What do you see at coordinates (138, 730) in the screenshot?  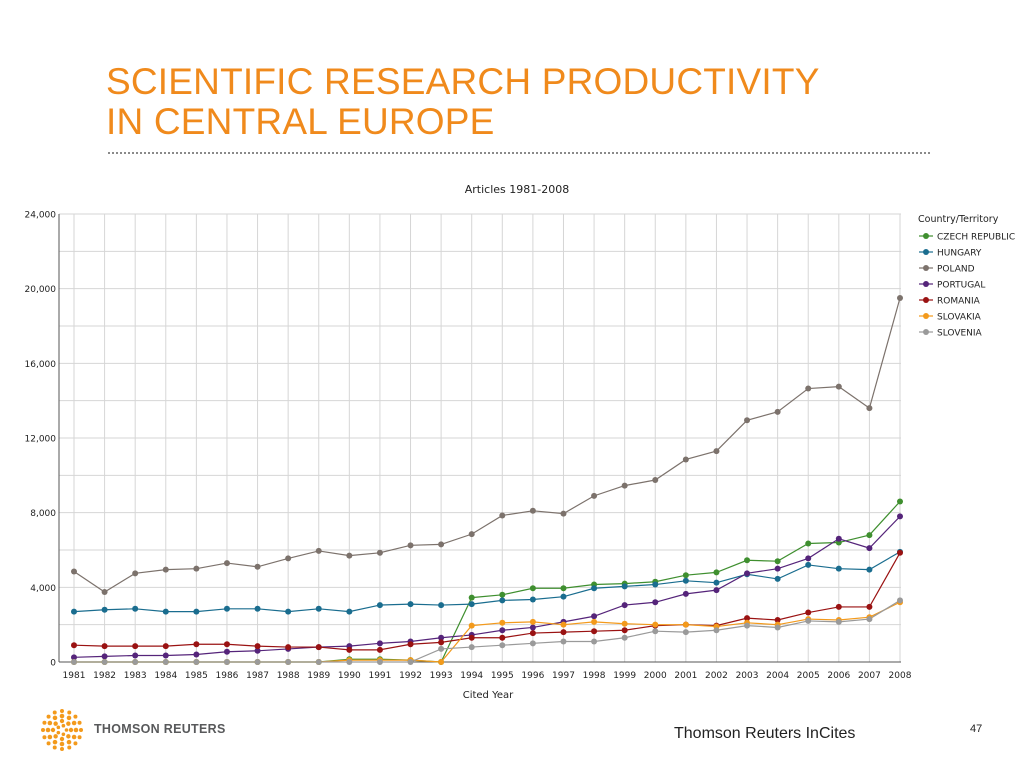 I see `thomson-reuters-logo` at bounding box center [138, 730].